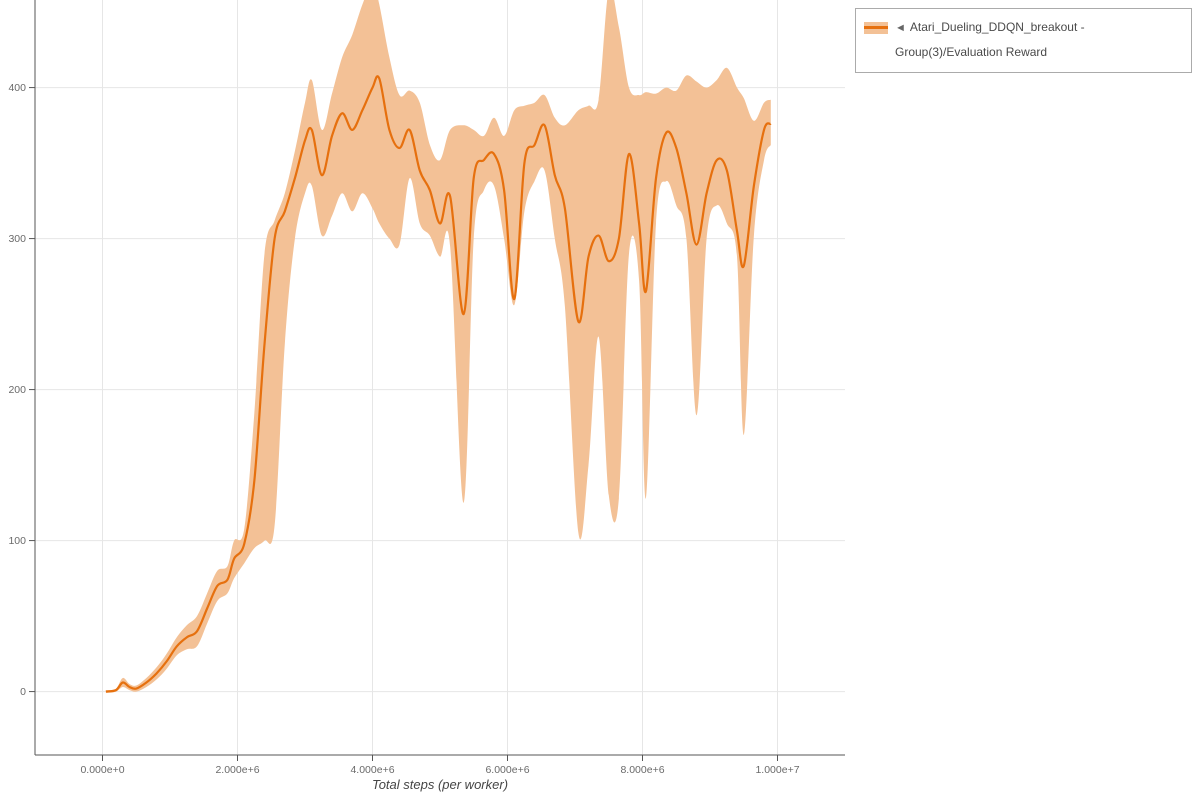 The height and width of the screenshot is (805, 1200). Describe the element at coordinates (900, 28) in the screenshot. I see `legend-marker-icon: ◄` at that location.